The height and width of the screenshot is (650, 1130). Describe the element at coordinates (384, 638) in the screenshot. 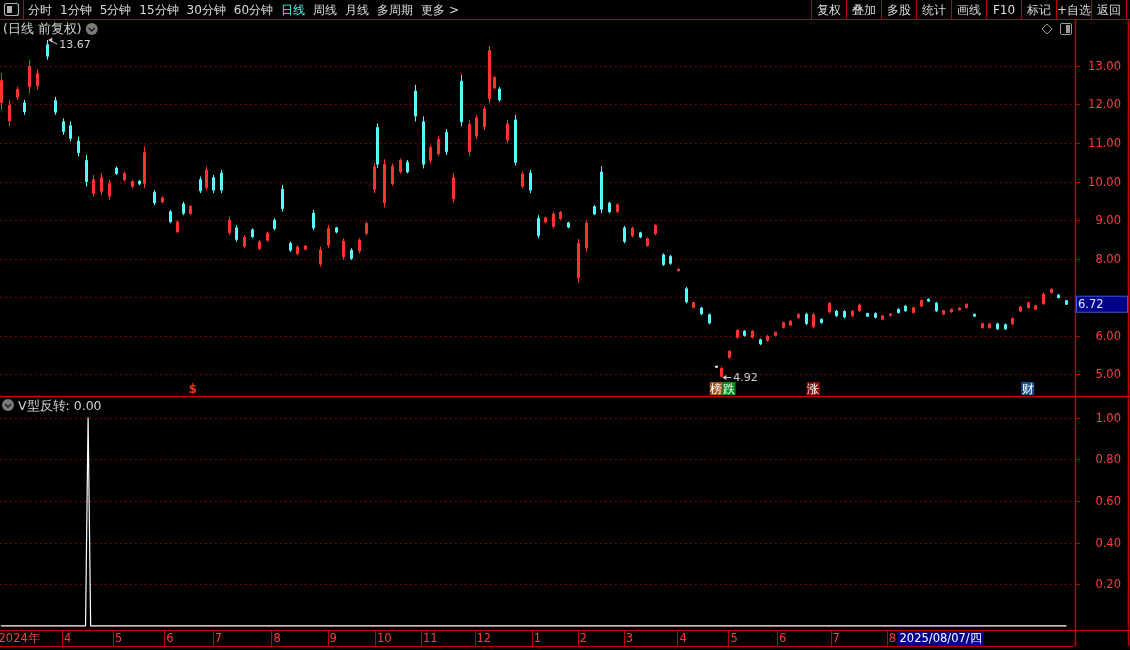

I see `x-tick-label: 10` at that location.